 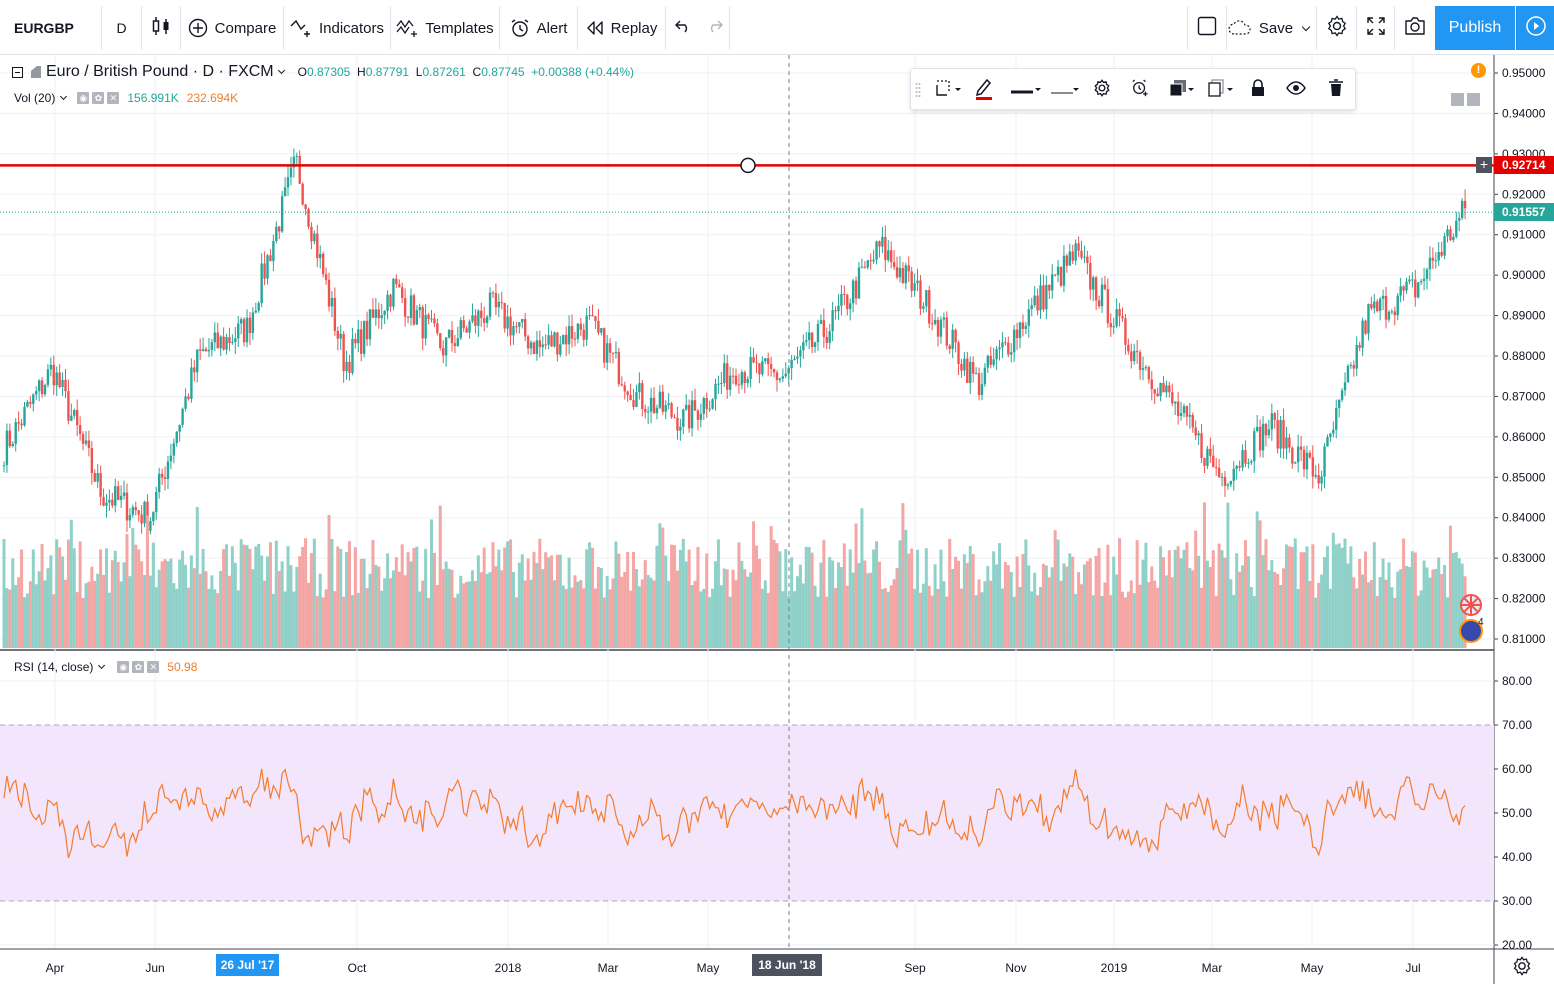 What do you see at coordinates (1140, 90) in the screenshot?
I see `add-alert-button` at bounding box center [1140, 90].